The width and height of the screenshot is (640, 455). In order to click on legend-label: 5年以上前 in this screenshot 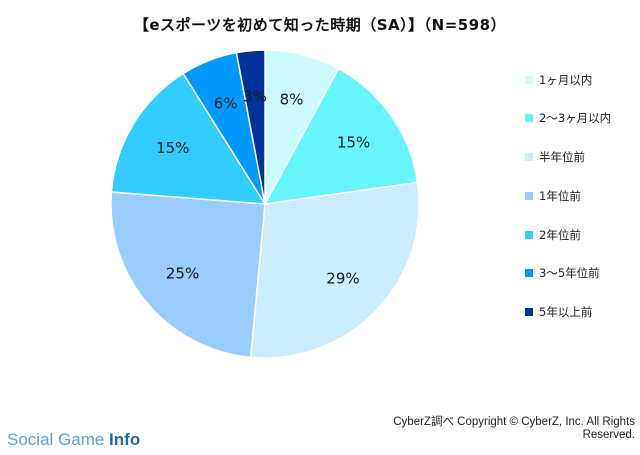, I will do `click(566, 312)`.